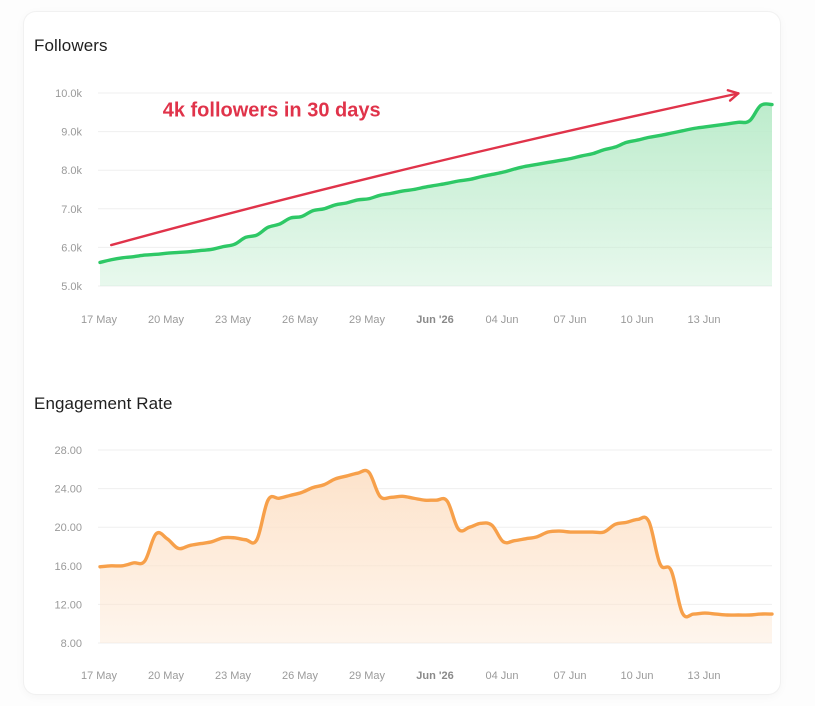  Describe the element at coordinates (71, 644) in the screenshot. I see `engagement-y-tick-label: 8.00` at that location.